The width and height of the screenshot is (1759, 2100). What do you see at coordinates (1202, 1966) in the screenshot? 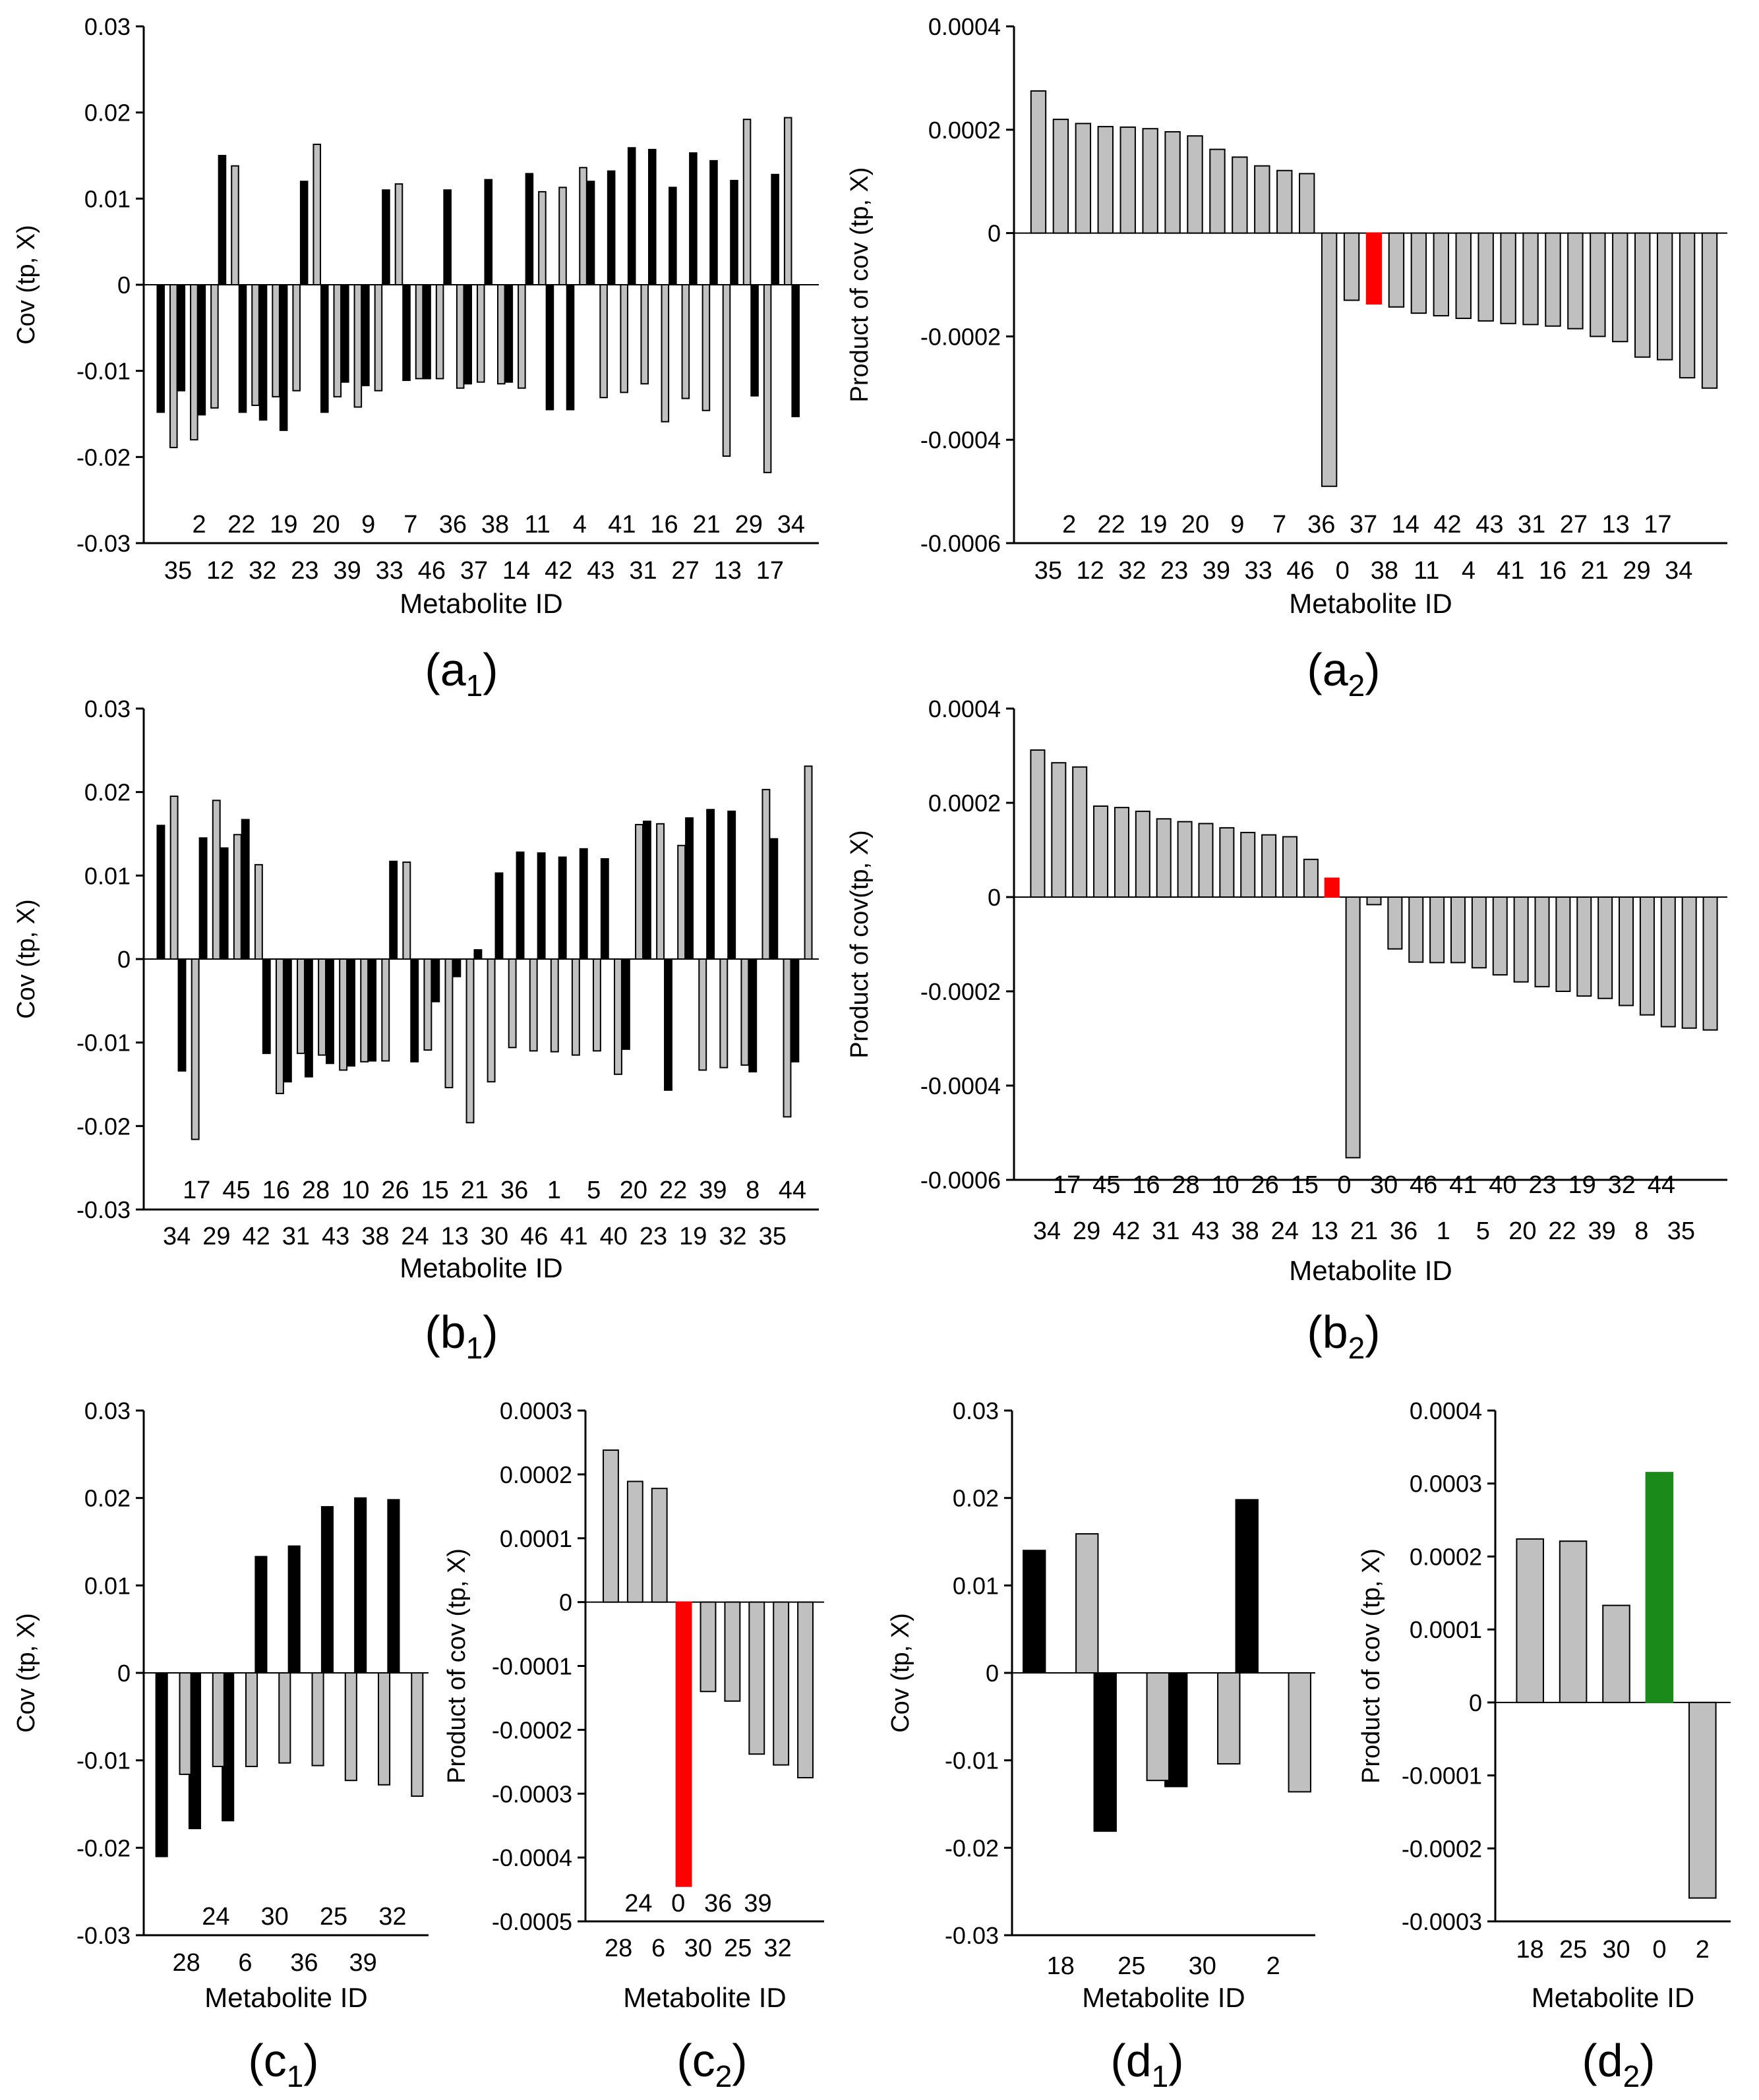
I see `x-tick-label: 30` at bounding box center [1202, 1966].